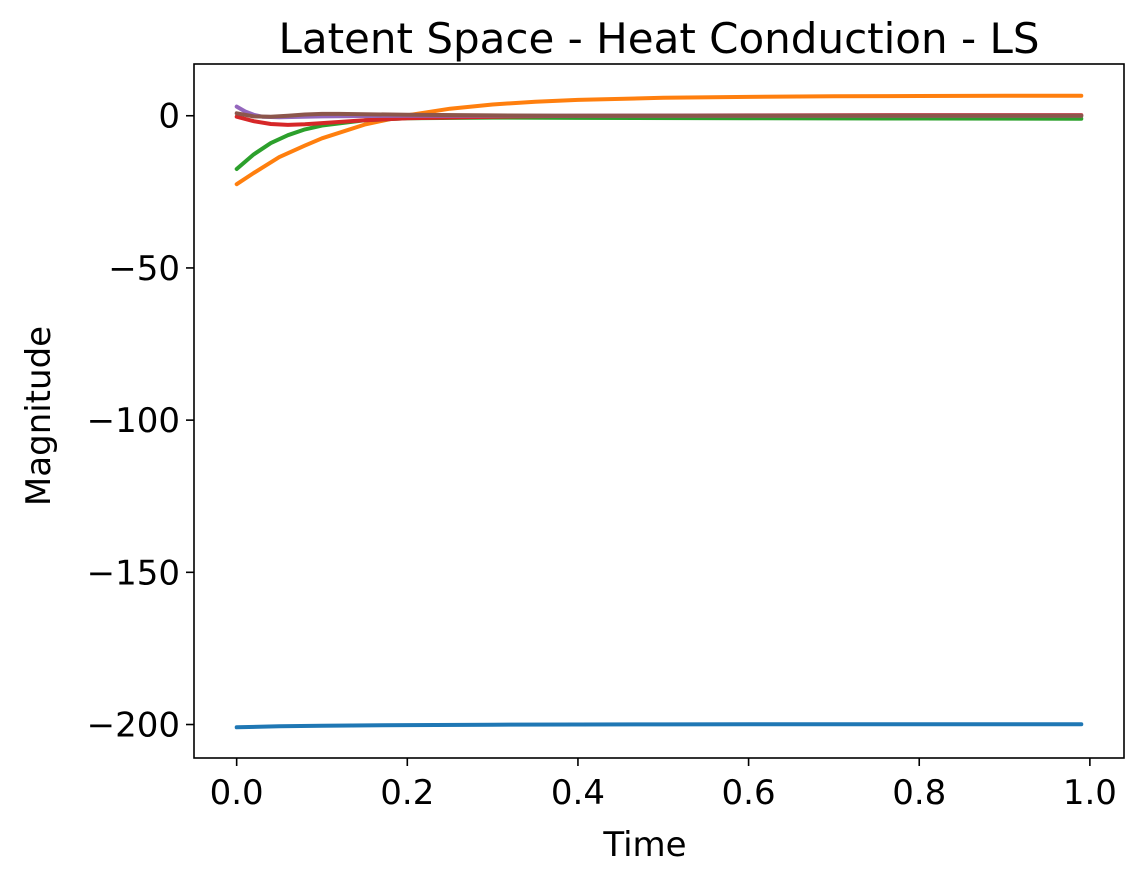 The image size is (1139, 880). I want to click on y-tick-label: −150, so click(133, 573).